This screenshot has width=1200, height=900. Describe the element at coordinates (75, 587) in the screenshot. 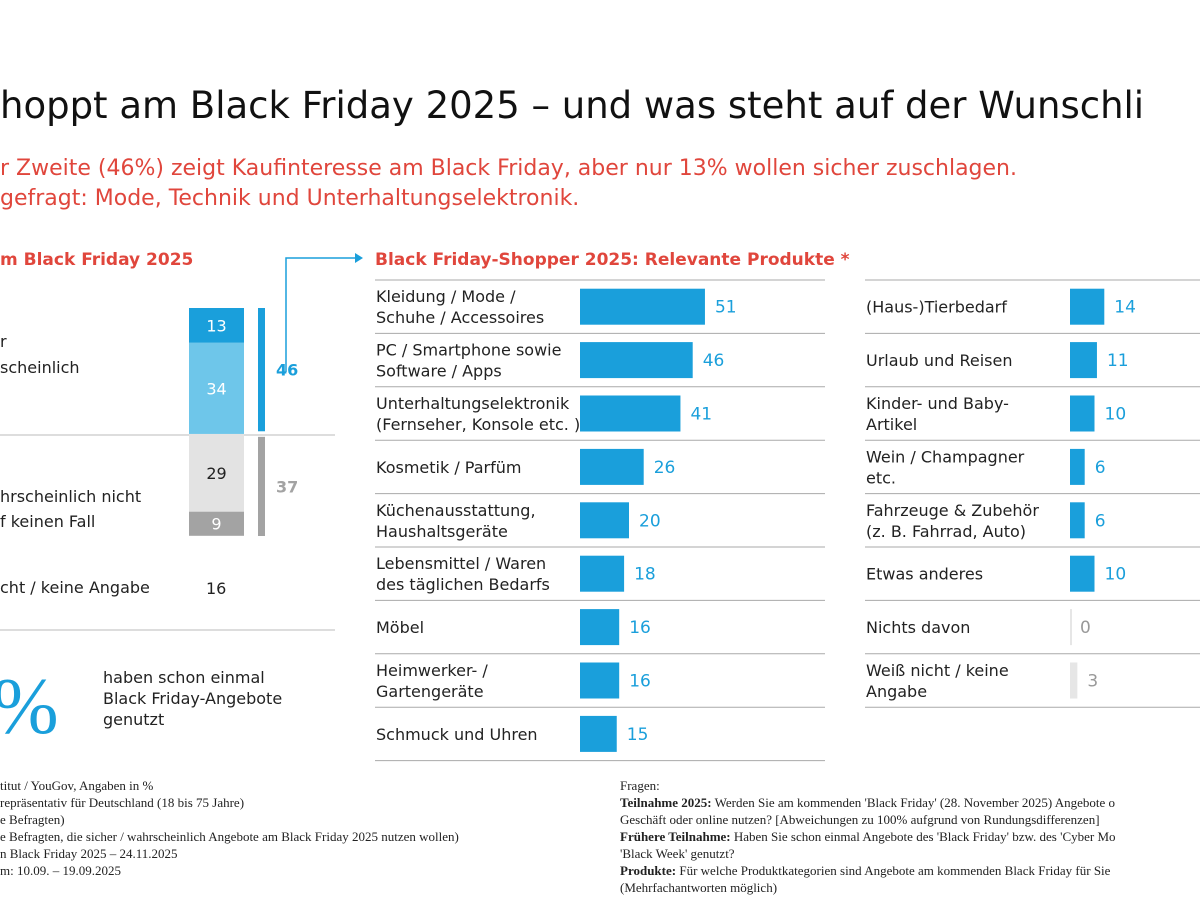

I see `row-label: cht / keine Angabe` at that location.